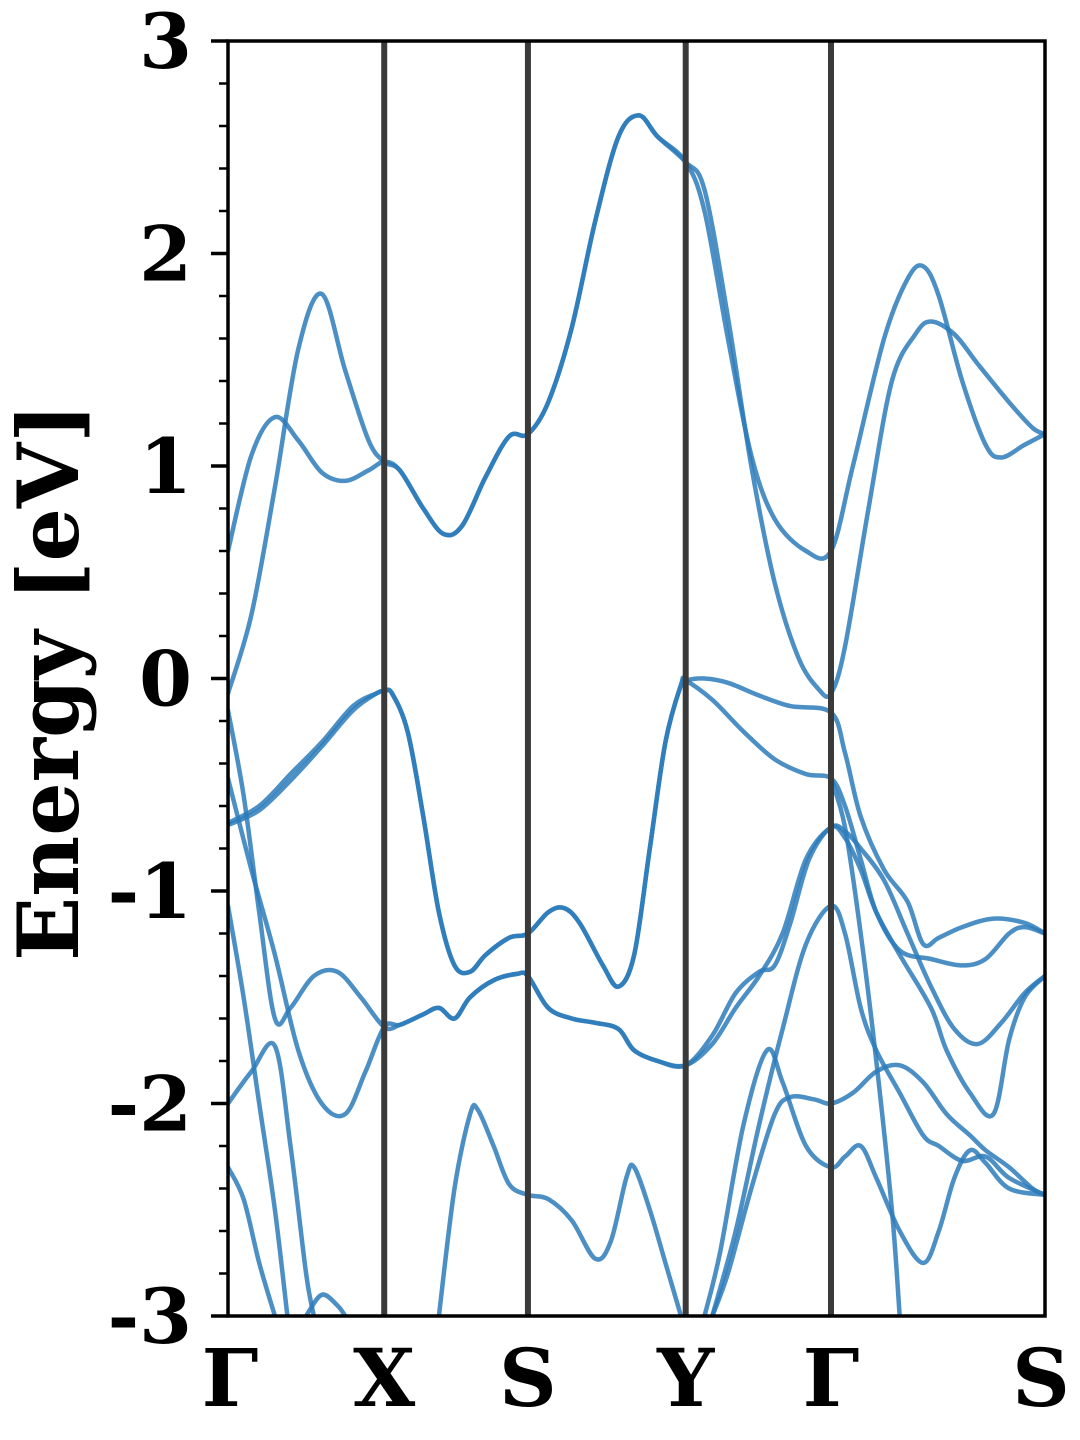 The image size is (1080, 1440). What do you see at coordinates (384, 1378) in the screenshot?
I see `k-point-label: X` at bounding box center [384, 1378].